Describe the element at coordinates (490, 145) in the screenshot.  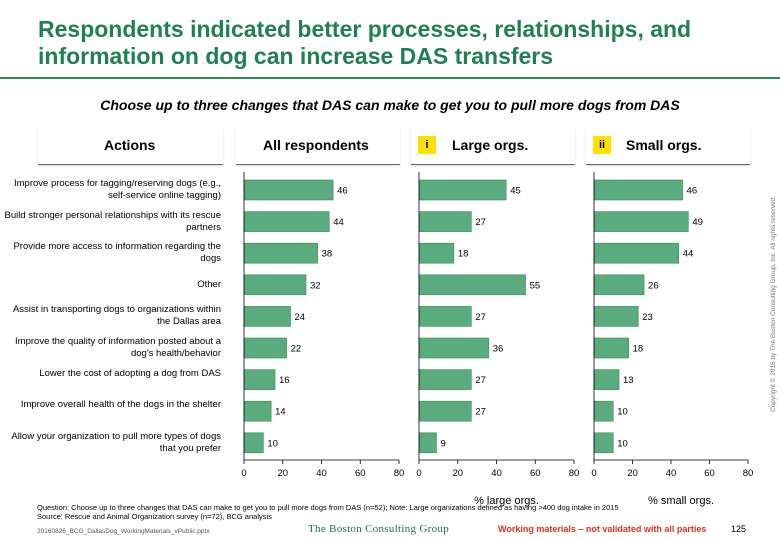
I see `header-large-label: Large orgs.` at that location.